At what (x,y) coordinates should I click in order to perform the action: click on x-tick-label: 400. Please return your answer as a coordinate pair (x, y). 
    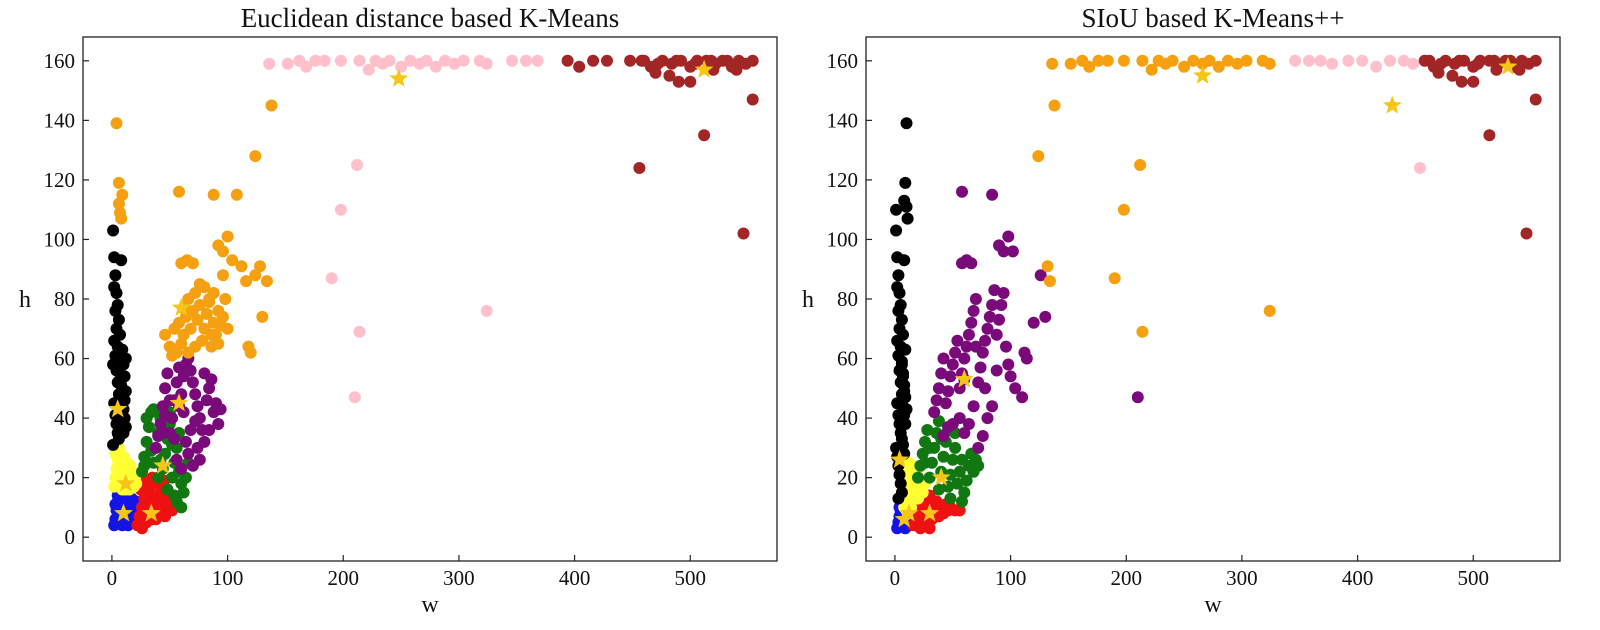
    Looking at the image, I should click on (1358, 578).